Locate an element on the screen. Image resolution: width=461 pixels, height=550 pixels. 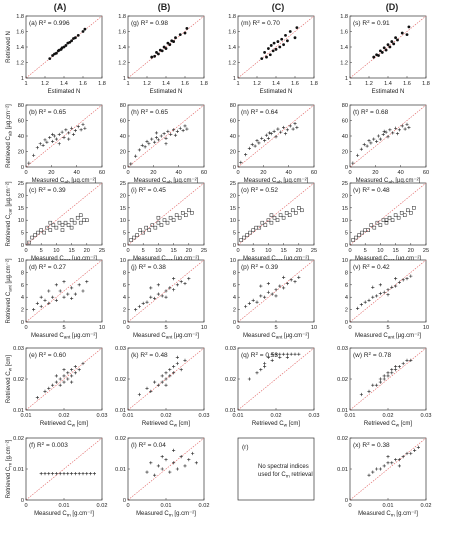
y-tick-label: 1 is located at coordinates (22, 79).